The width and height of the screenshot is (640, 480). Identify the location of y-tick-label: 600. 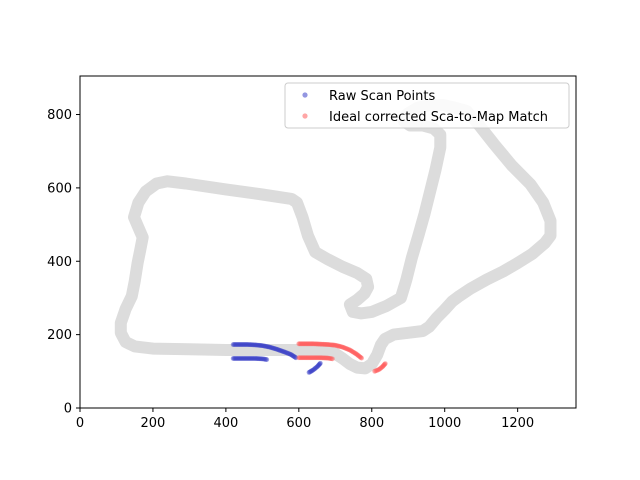
(59, 188).